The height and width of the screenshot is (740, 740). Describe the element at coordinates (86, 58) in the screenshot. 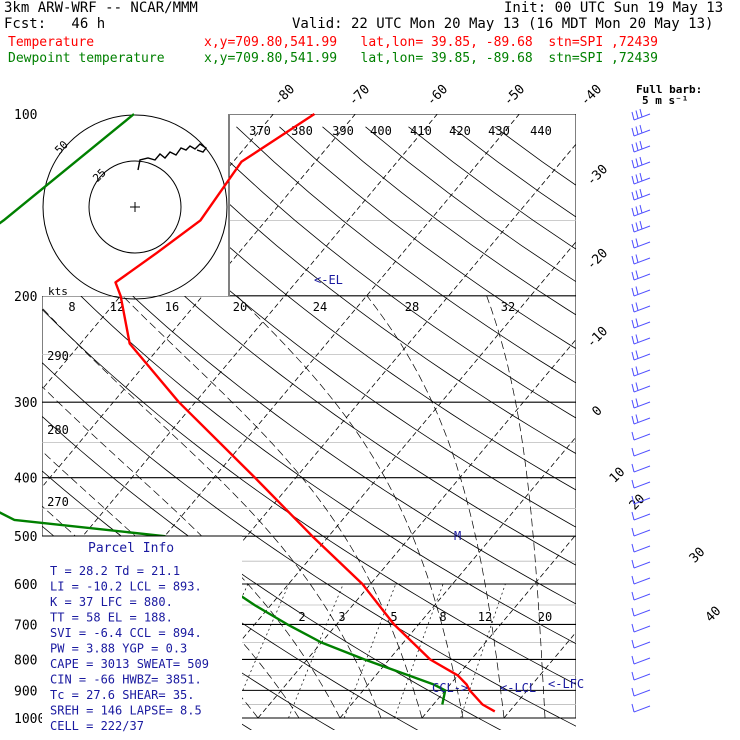

I see `legend-dewpoint-label: Dewpoint temperature` at that location.